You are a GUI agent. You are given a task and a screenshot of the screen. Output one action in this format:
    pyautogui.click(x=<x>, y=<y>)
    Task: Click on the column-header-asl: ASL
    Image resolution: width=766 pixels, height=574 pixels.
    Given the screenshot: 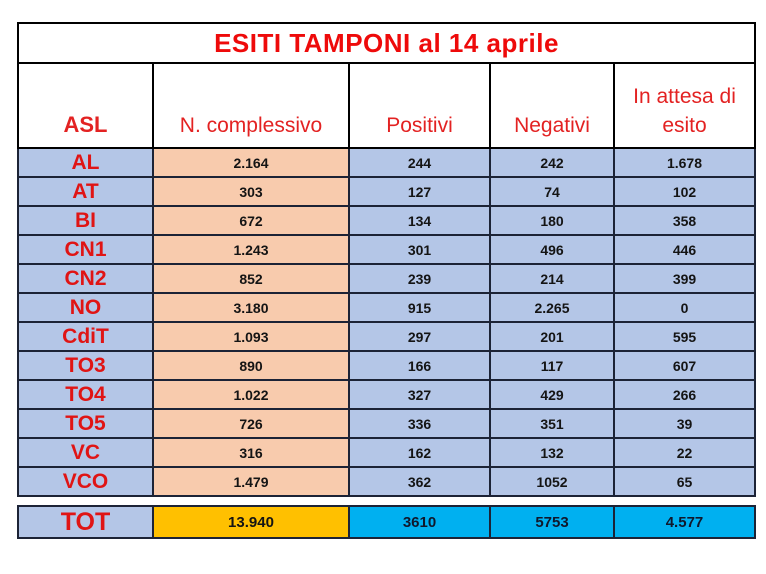 What is the action you would take?
    pyautogui.click(x=85, y=105)
    